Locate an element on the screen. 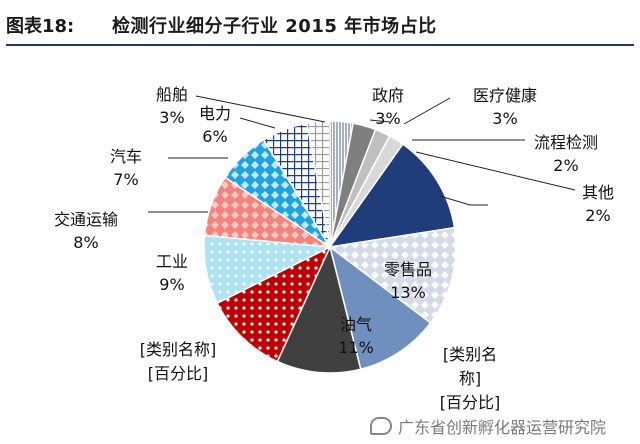 This screenshot has height=444, width=640. slice-value-label: 9% is located at coordinates (171, 284).